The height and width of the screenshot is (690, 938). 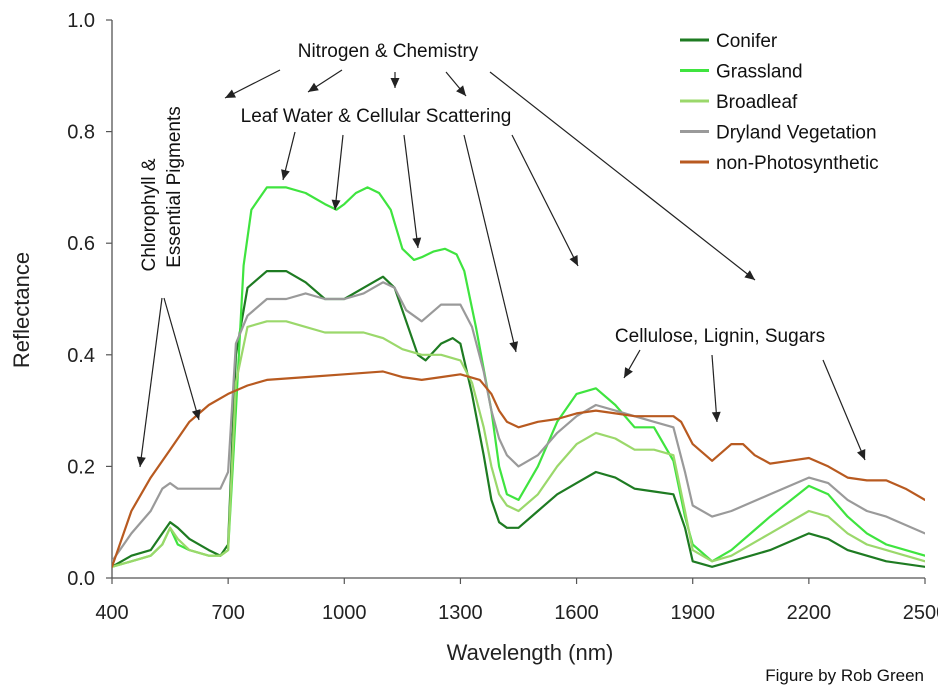 What do you see at coordinates (376, 116) in the screenshot?
I see `annotation-leaf-water: Leaf Water & Cellular Scattering` at bounding box center [376, 116].